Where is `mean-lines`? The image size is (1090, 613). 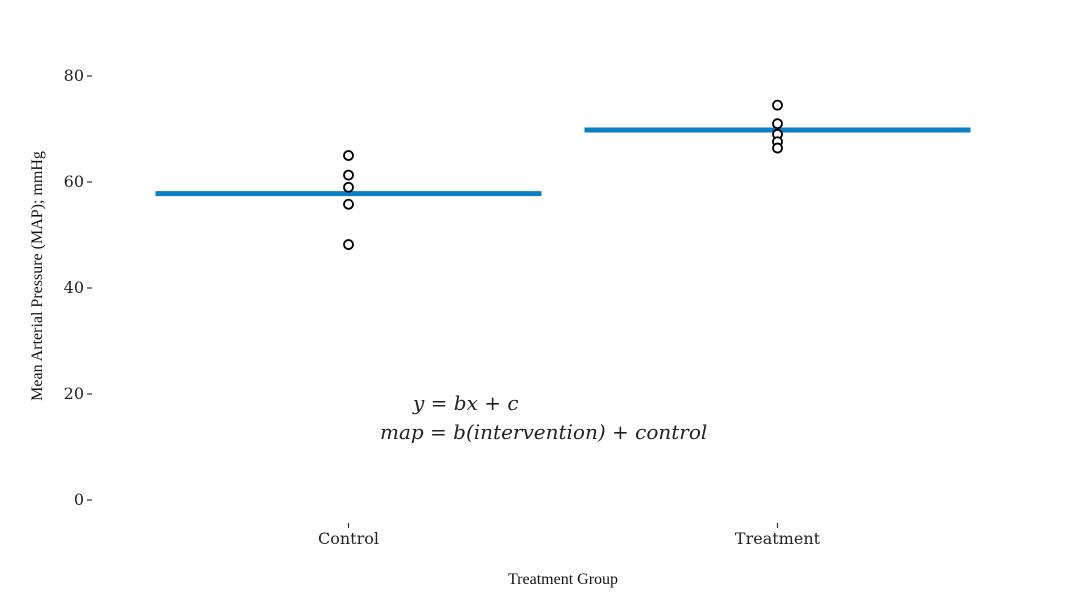 mean-lines is located at coordinates (563, 162).